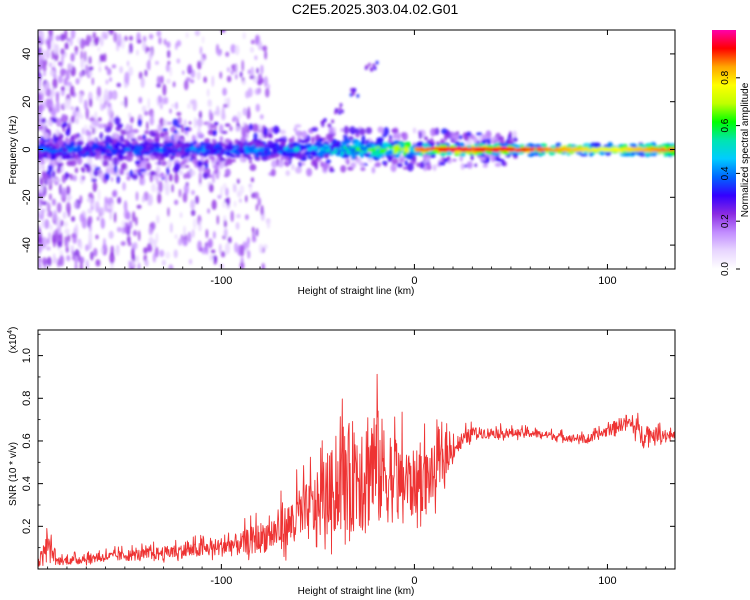 This screenshot has width=750, height=600. I want to click on spectrogram-x-tick-label: -100, so click(221, 281).